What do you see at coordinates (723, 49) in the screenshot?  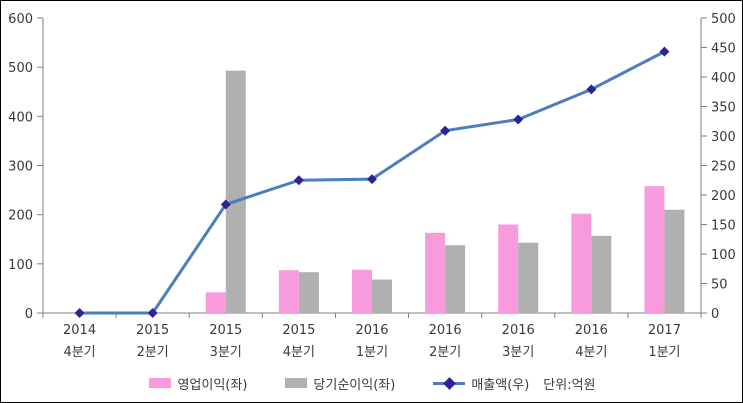 I see `right-axis-tick-label: 450` at bounding box center [723, 49].